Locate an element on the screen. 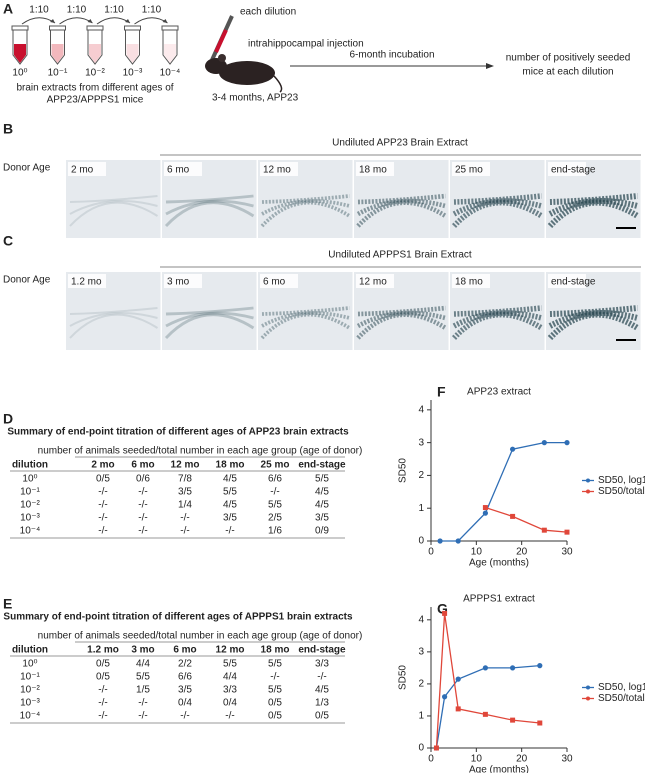 The image size is (645, 773). image-label: 18 mo is located at coordinates (469, 282).